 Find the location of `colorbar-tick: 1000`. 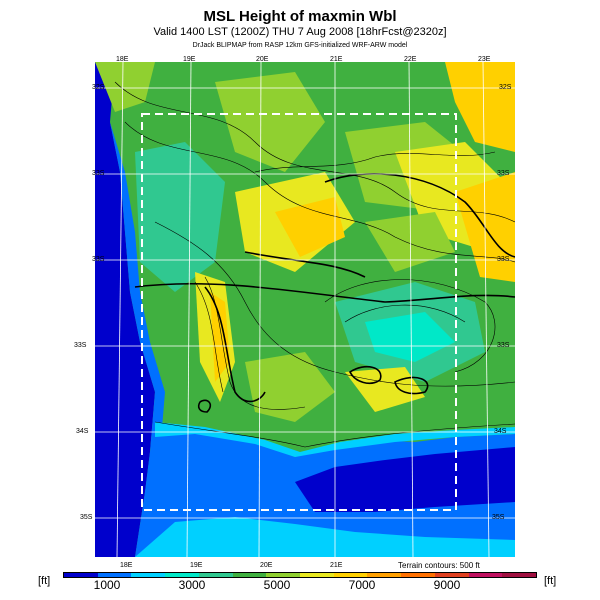

colorbar-tick: 1000 is located at coordinates (107, 585).